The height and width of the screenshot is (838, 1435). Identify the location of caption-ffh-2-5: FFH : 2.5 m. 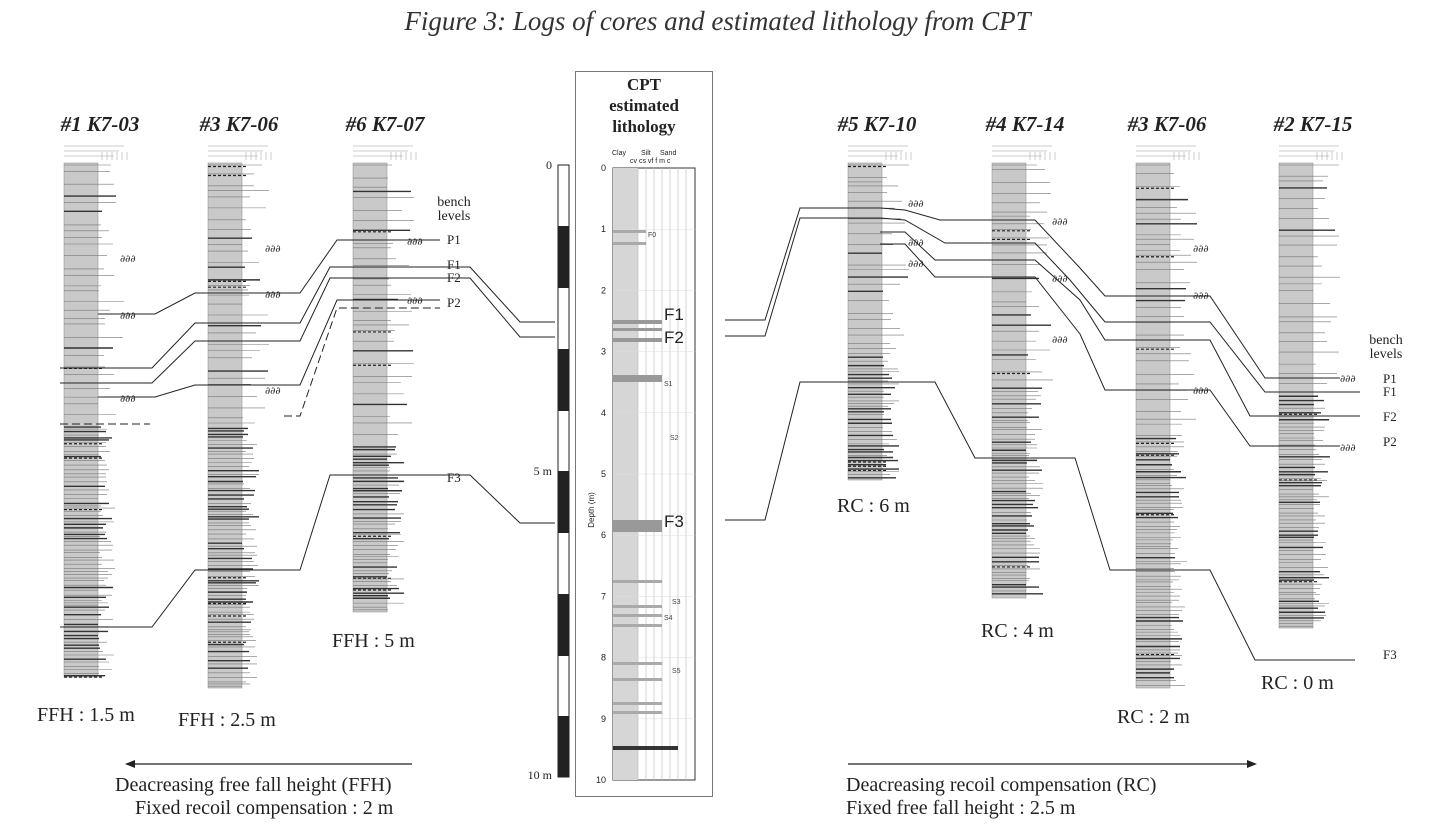
(227, 720).